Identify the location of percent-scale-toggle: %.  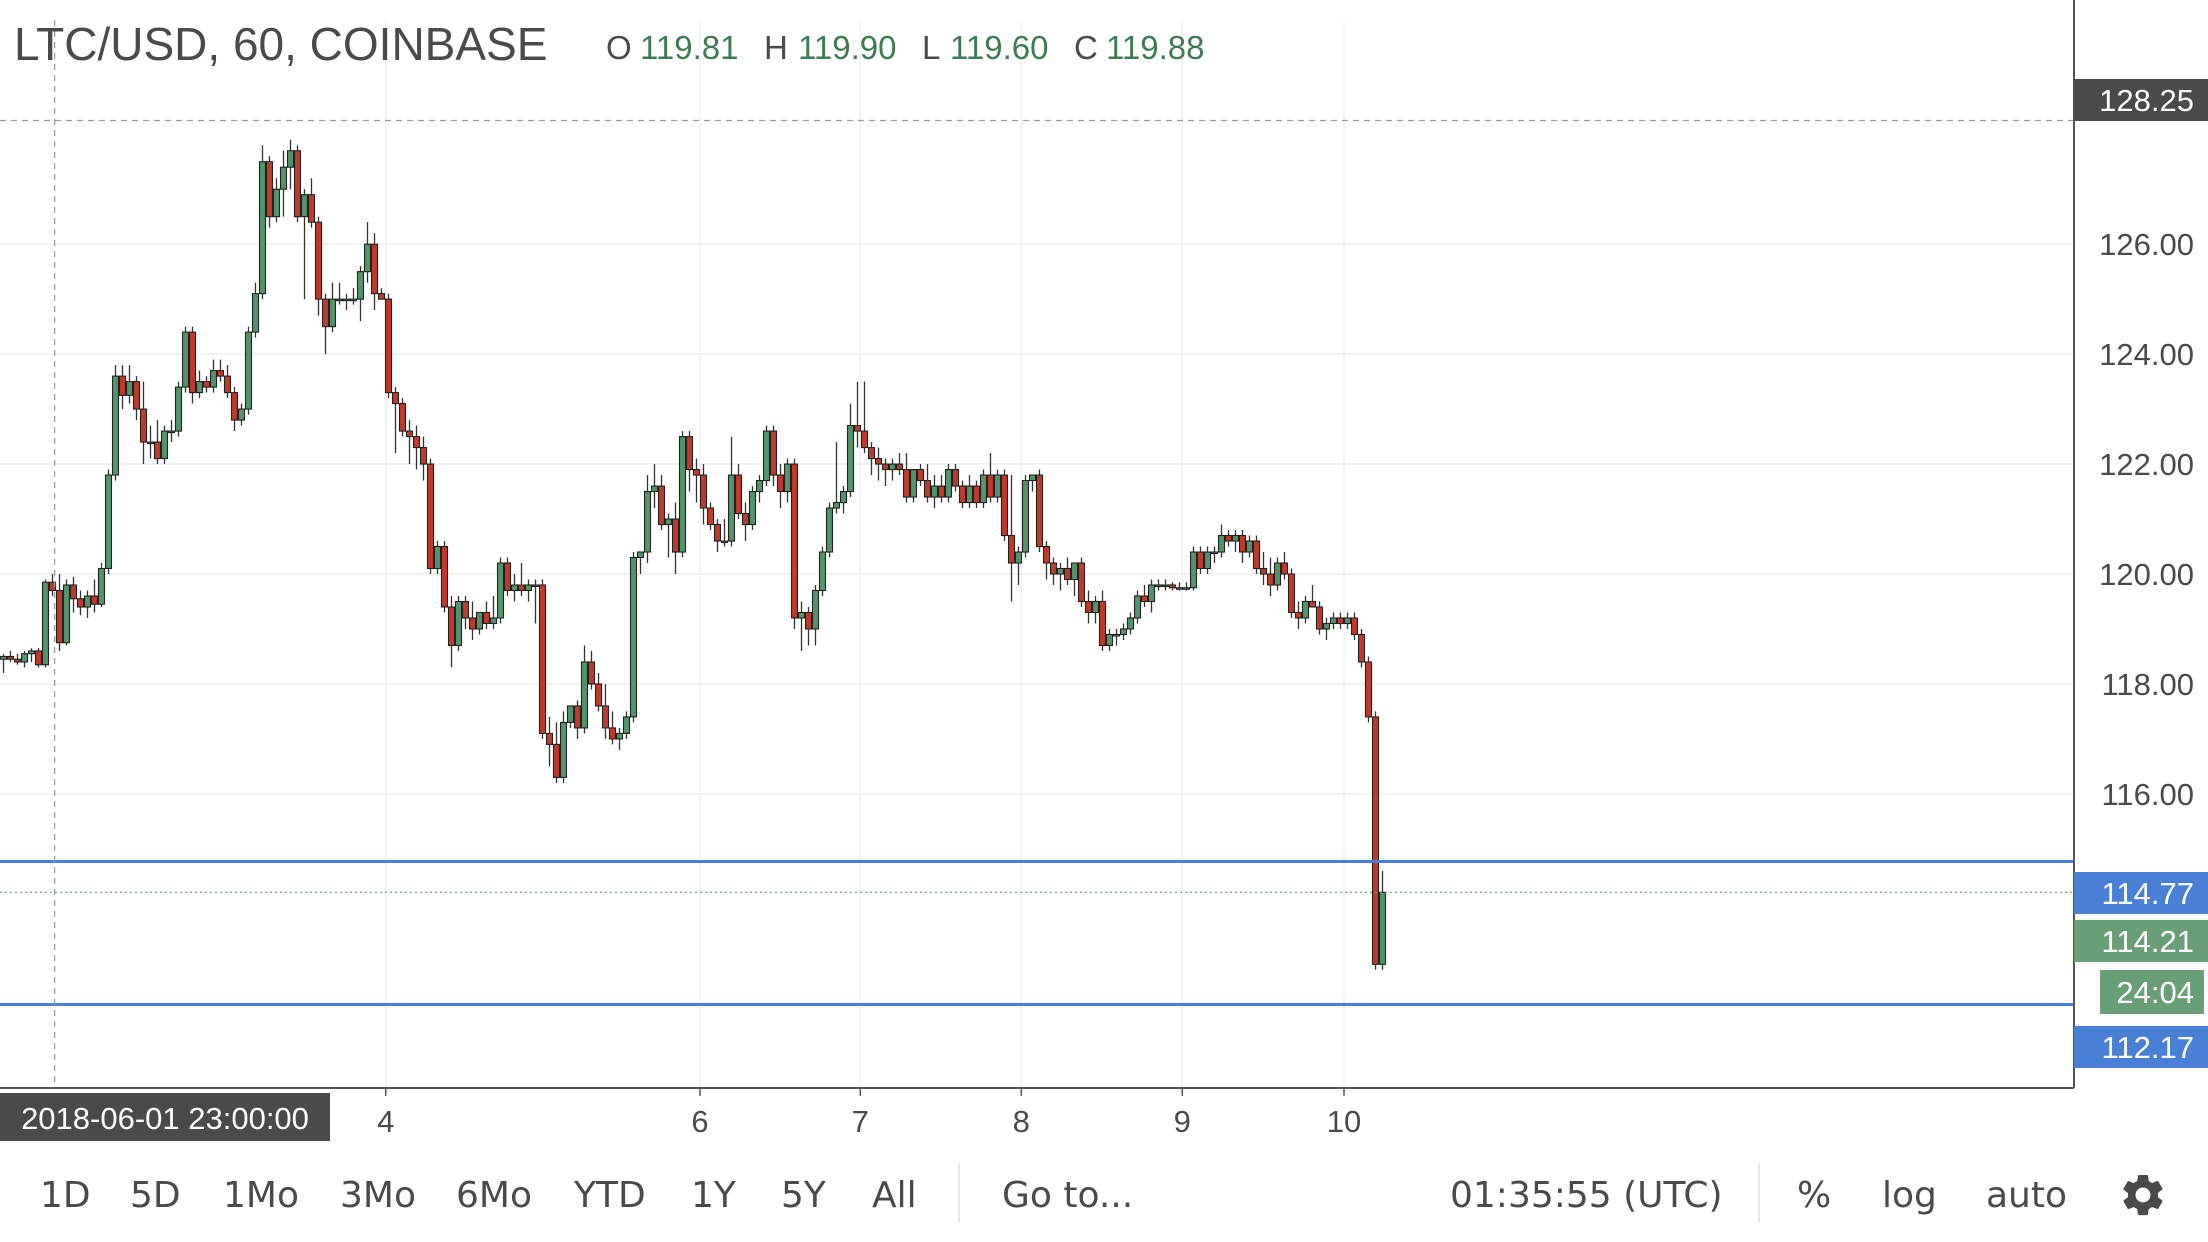
(1814, 1195).